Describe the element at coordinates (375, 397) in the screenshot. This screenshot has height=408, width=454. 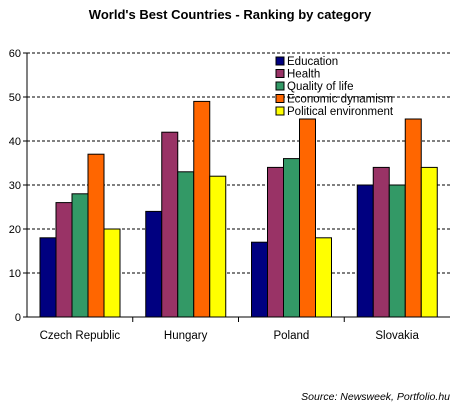
I see `source-note: Source: Newsweek, Portfolio.hu` at that location.